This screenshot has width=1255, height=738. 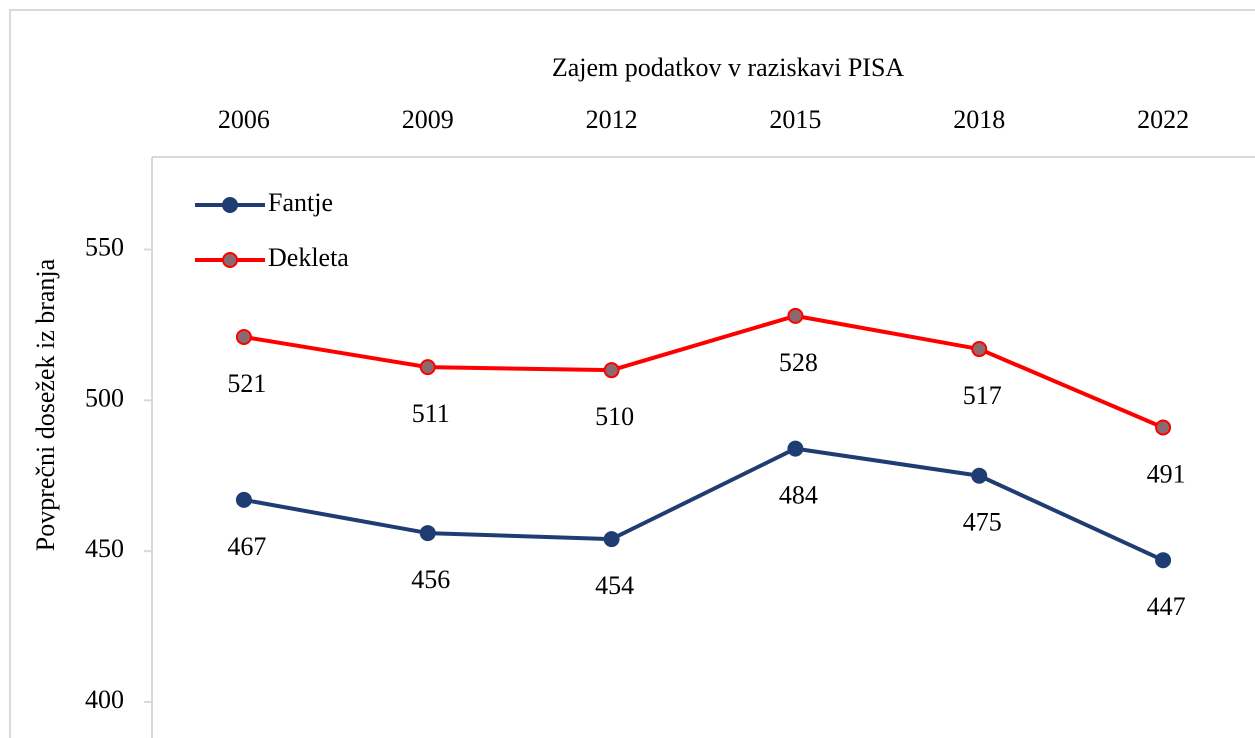 What do you see at coordinates (982, 522) in the screenshot?
I see `data-label: 475` at bounding box center [982, 522].